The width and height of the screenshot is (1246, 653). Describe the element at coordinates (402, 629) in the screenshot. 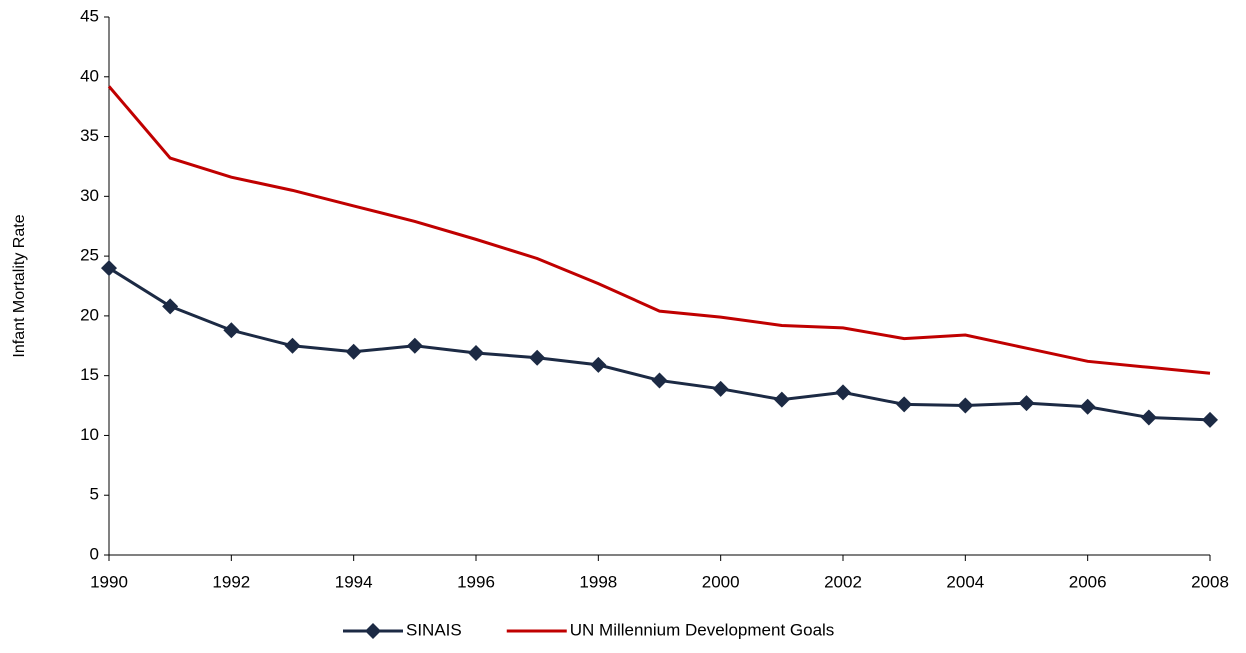

I see `legend-item: SINAIS` at that location.